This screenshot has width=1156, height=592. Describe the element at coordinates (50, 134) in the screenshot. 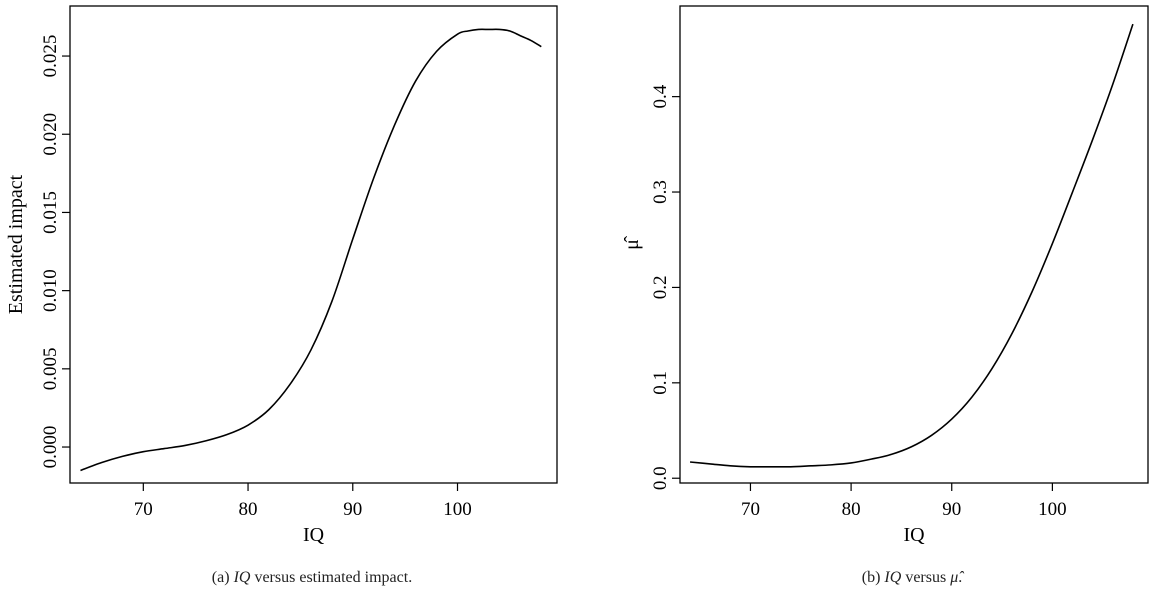

I see `y-tick-label: 0.020` at that location.